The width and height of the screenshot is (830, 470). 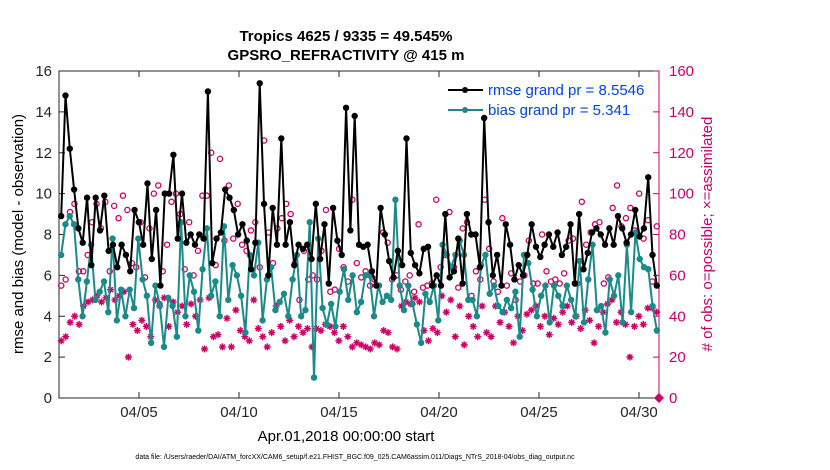 I want to click on y2-tick-label: 0, so click(x=673, y=398).